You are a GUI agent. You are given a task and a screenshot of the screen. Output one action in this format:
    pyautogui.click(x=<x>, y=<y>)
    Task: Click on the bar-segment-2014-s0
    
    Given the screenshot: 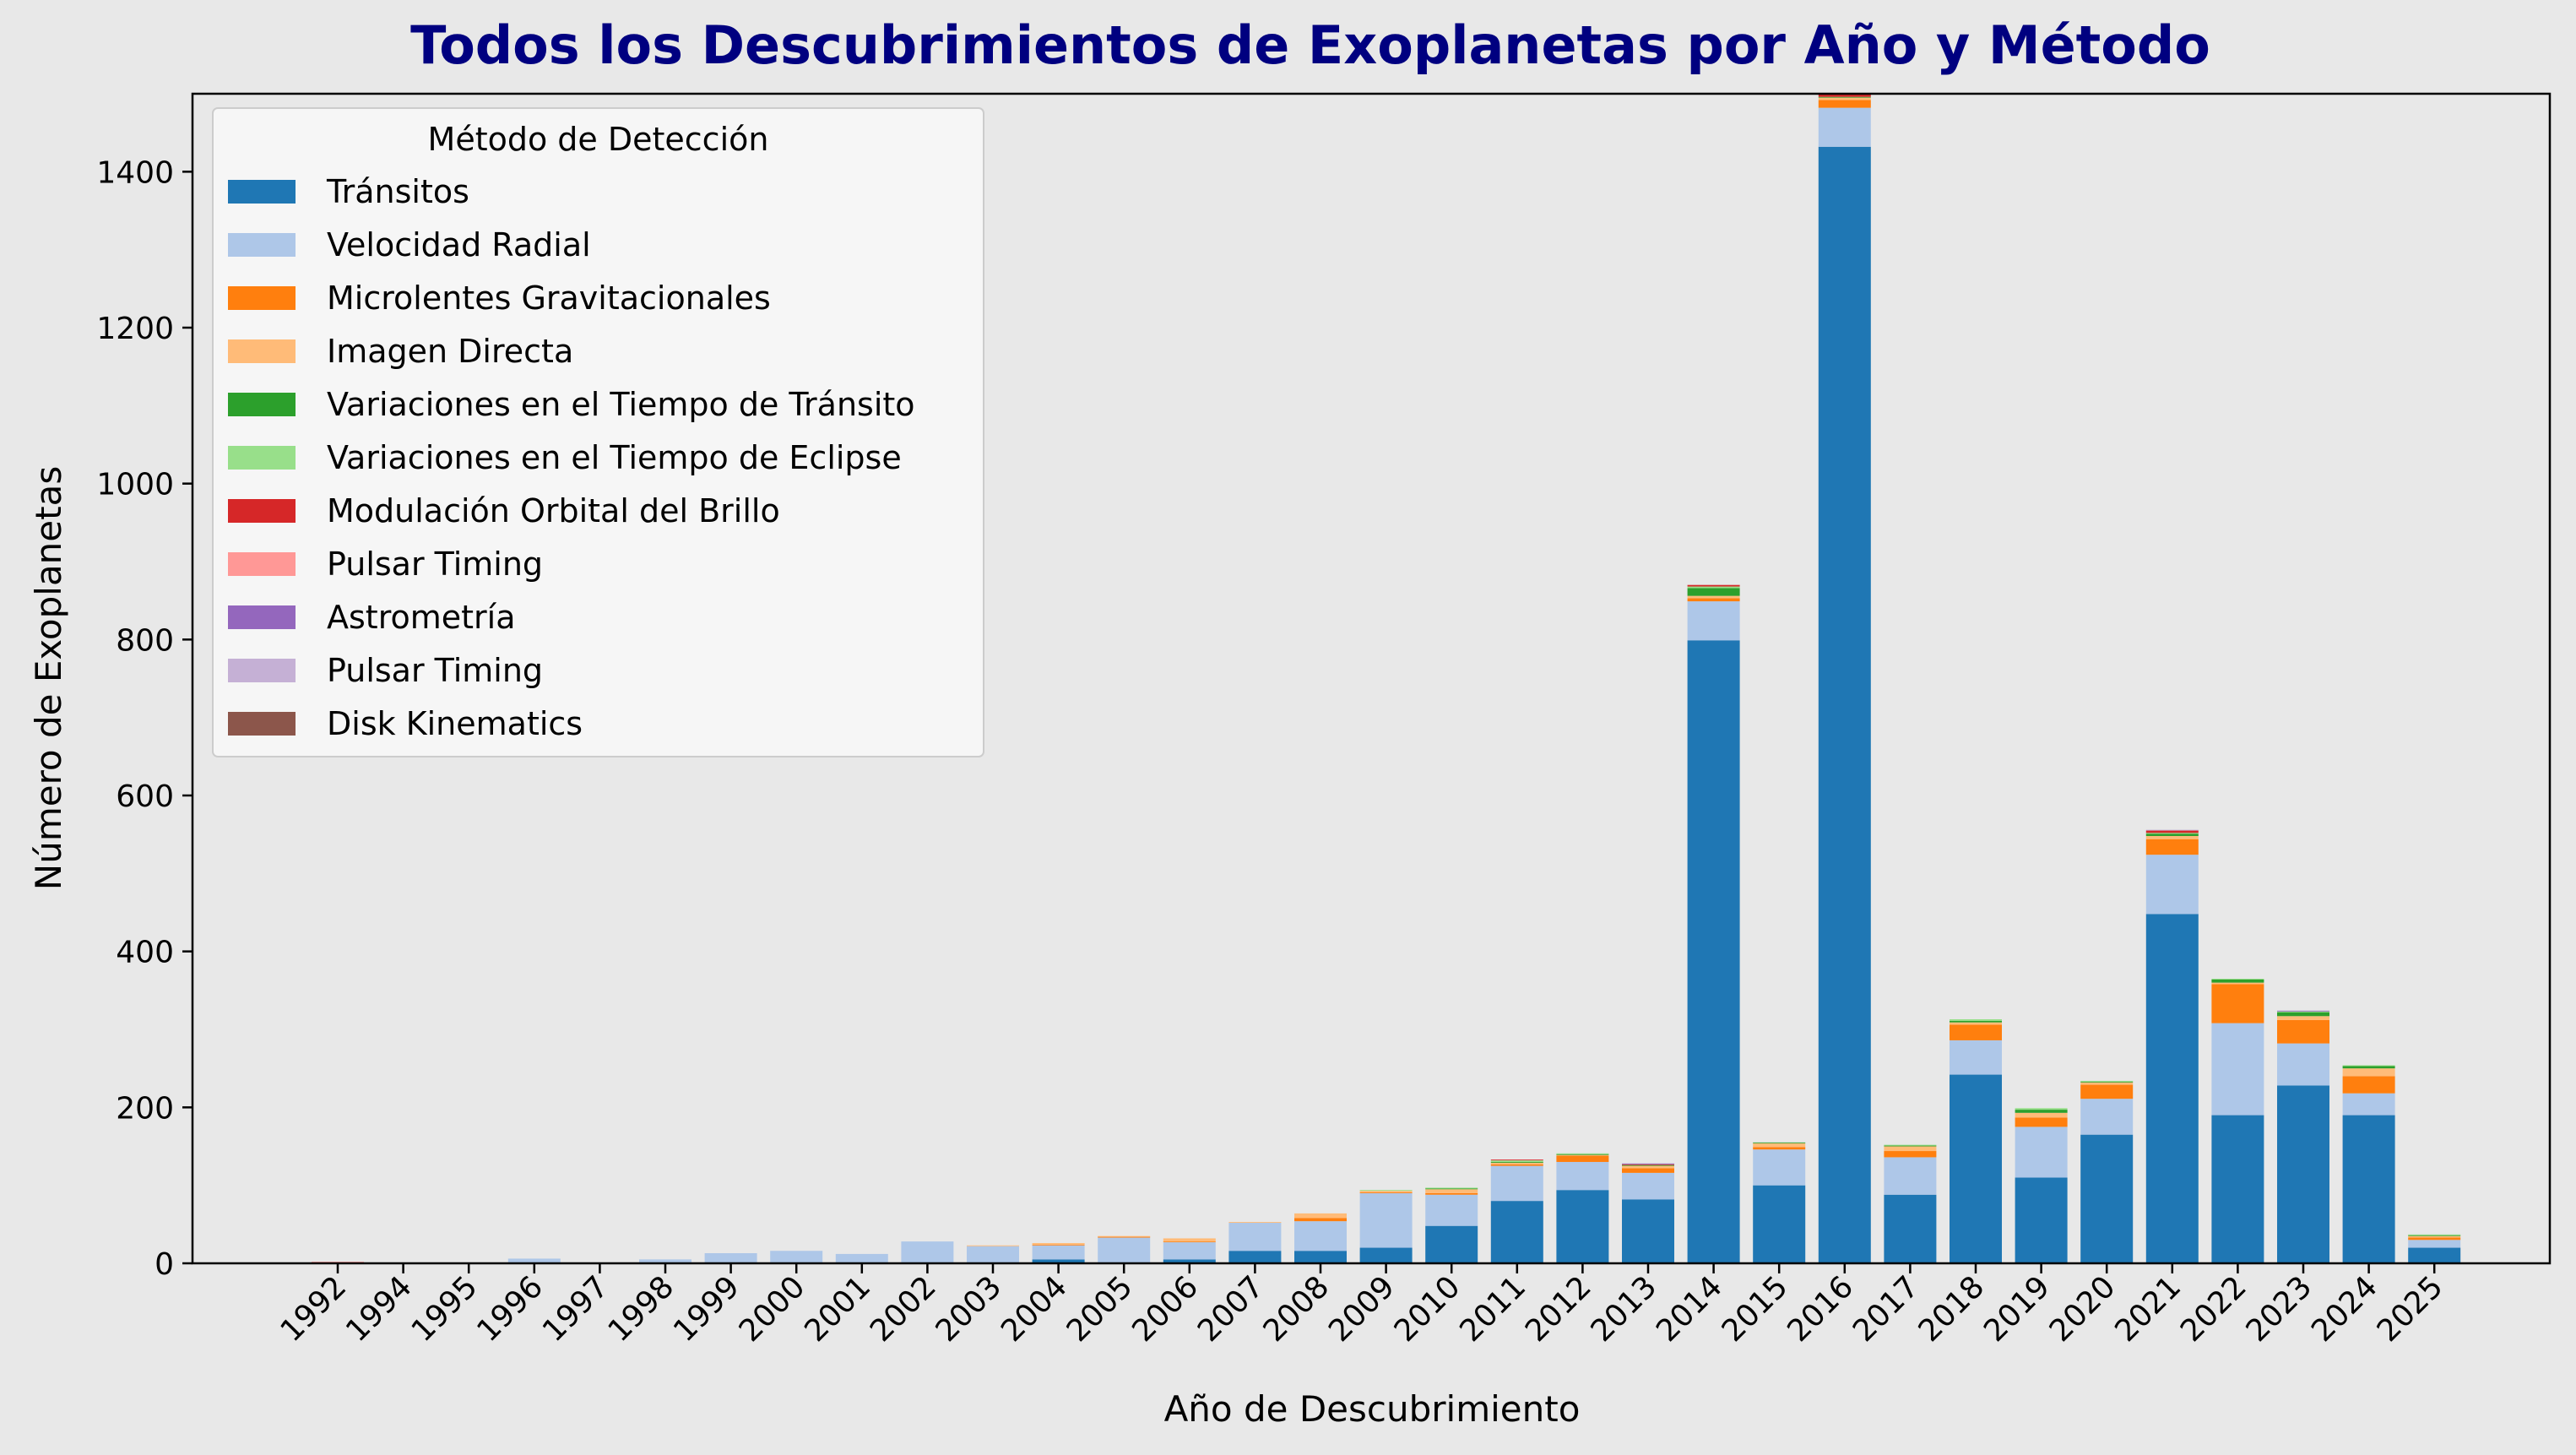 What is the action you would take?
    pyautogui.click(x=1714, y=952)
    